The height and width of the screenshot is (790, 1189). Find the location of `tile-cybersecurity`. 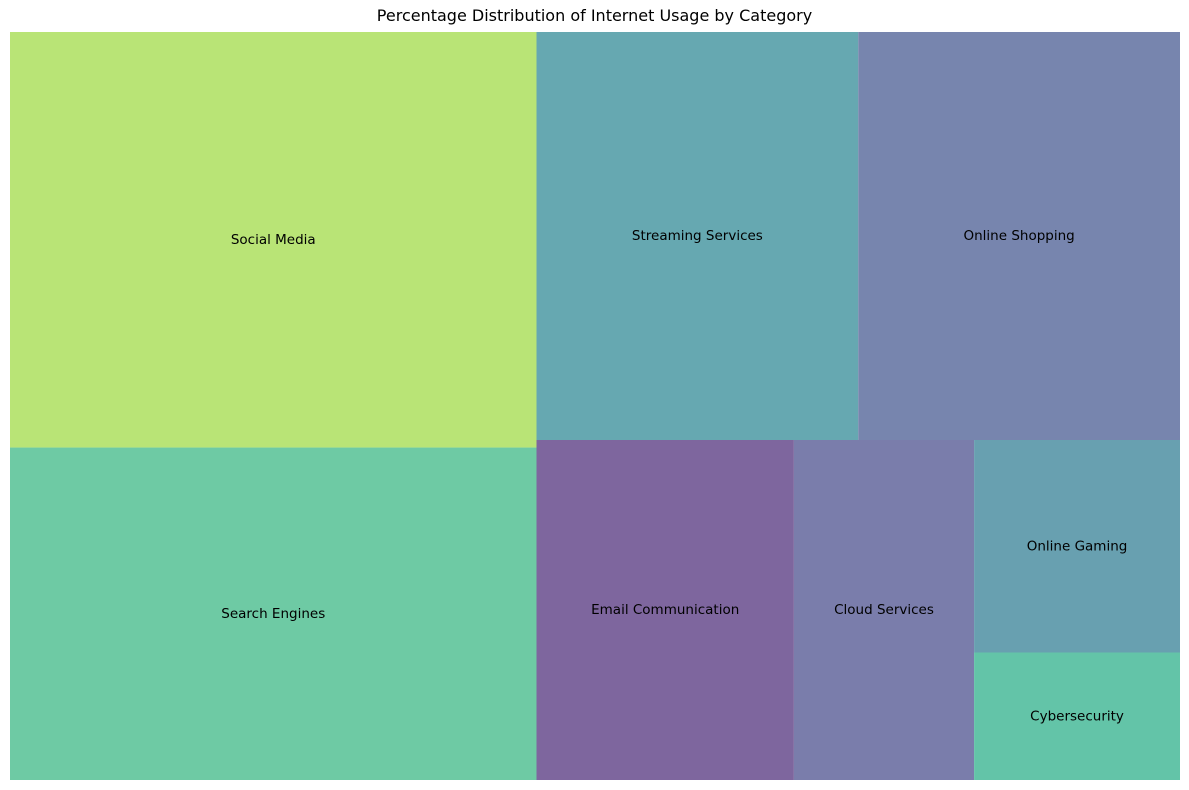

tile-cybersecurity is located at coordinates (1077, 716).